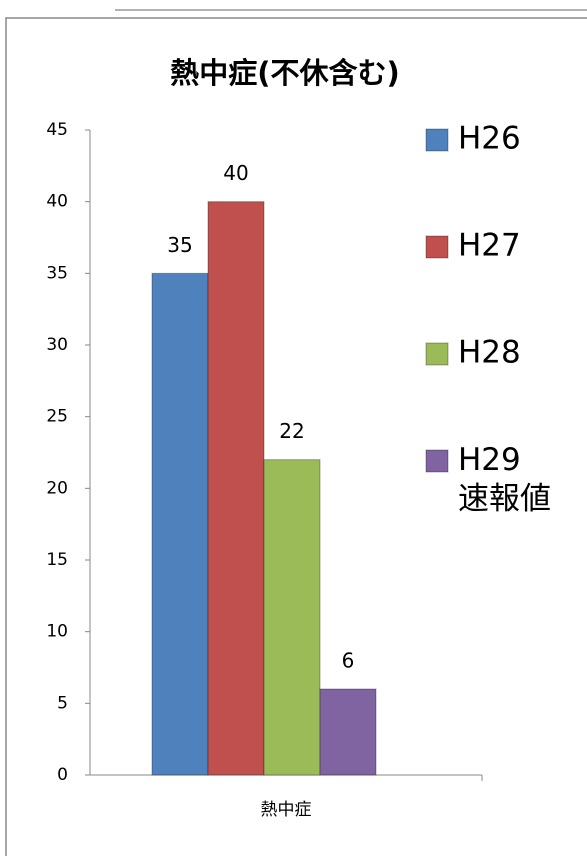 The image size is (587, 860). I want to click on data-label: 6, so click(348, 661).